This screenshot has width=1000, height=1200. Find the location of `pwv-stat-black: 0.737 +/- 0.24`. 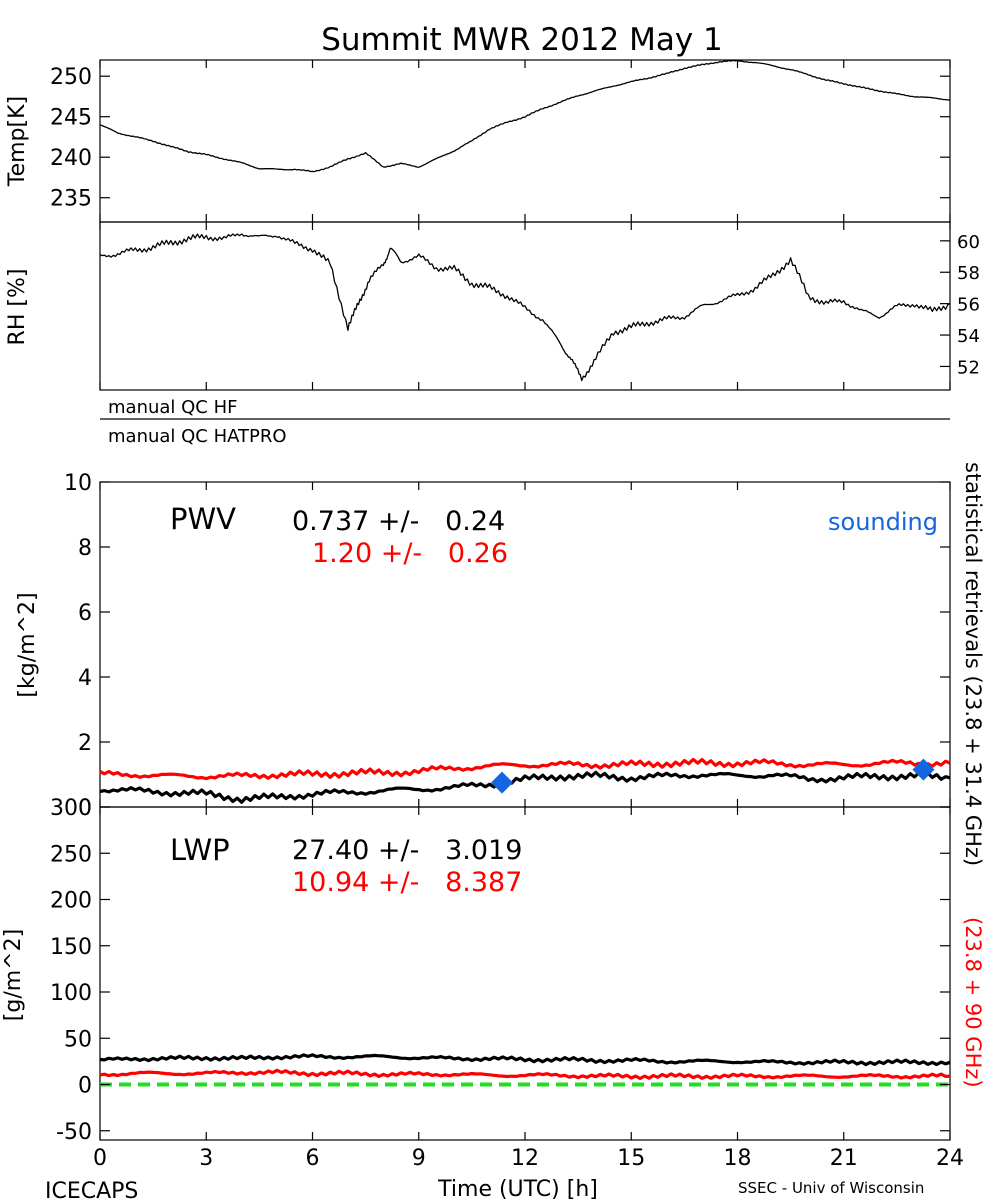

pwv-stat-black: 0.737 +/- 0.24 is located at coordinates (398, 521).